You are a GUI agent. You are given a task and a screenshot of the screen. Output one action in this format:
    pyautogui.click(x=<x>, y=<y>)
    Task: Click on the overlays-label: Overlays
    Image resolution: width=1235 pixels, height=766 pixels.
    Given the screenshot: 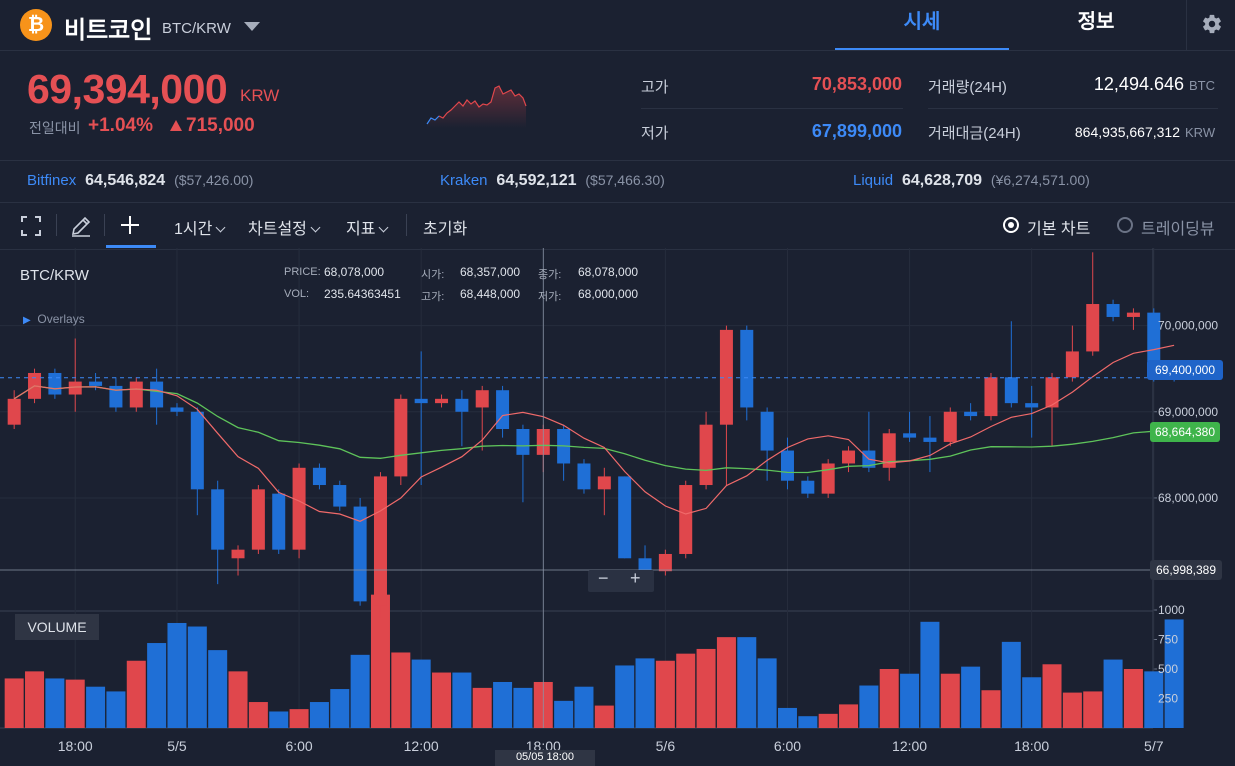 What is the action you would take?
    pyautogui.click(x=61, y=319)
    